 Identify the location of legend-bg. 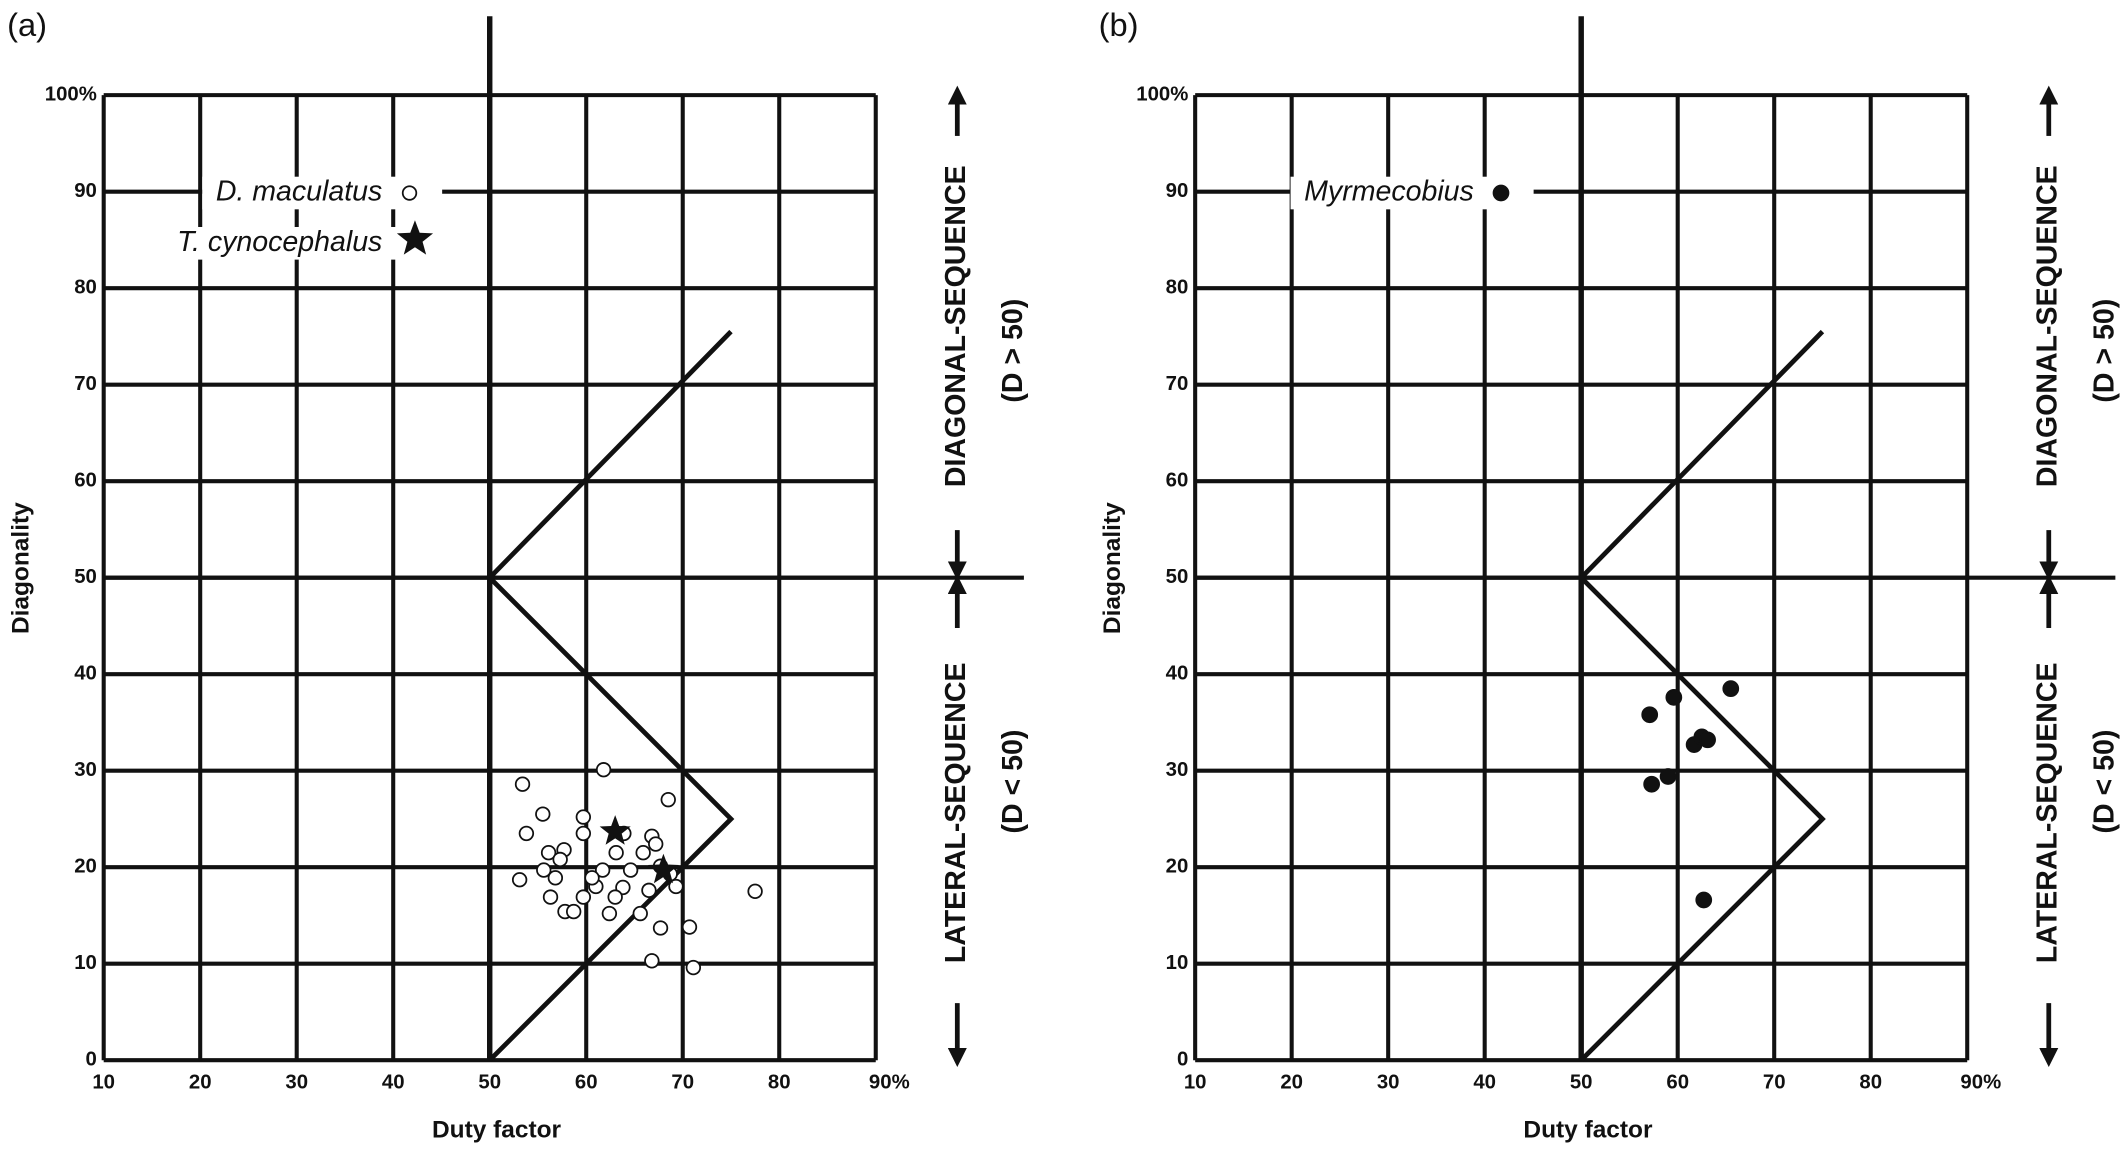
(303, 243).